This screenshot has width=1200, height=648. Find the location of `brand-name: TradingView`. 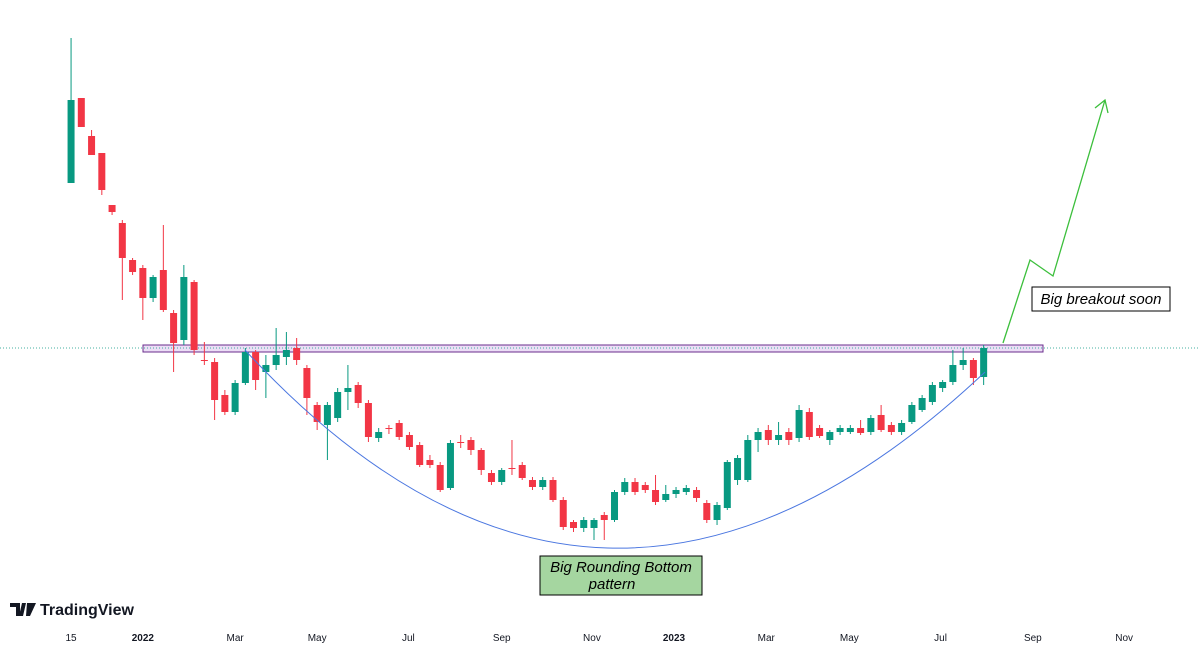

brand-name: TradingView is located at coordinates (87, 610).